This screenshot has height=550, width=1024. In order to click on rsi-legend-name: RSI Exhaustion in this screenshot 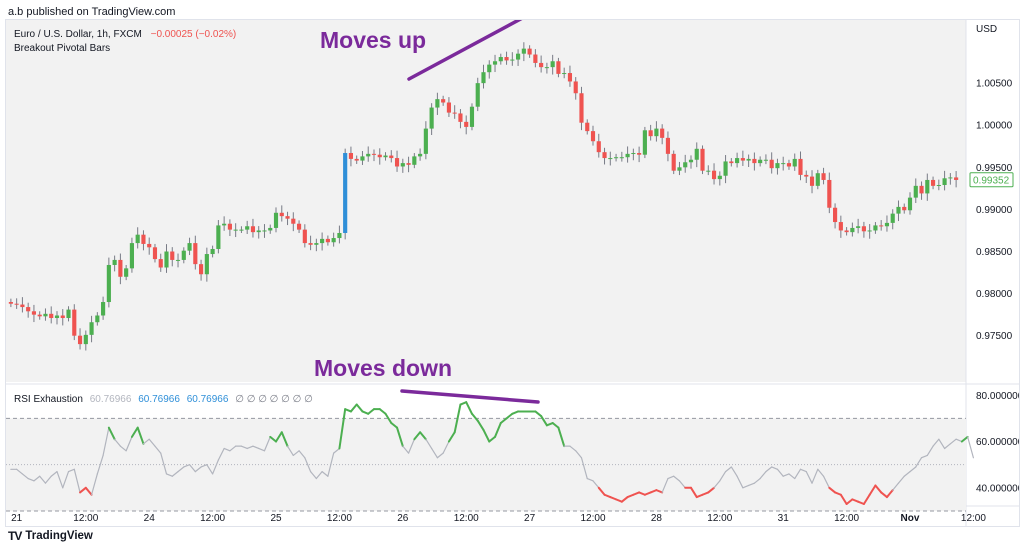, I will do `click(48, 399)`.